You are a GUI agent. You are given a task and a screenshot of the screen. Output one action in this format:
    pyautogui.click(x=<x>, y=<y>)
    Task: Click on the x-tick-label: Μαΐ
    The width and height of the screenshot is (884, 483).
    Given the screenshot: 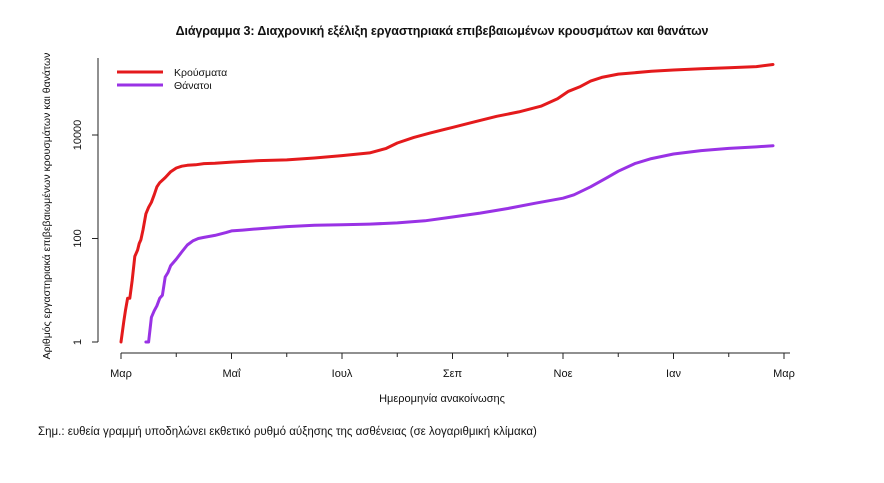 What is the action you would take?
    pyautogui.click(x=232, y=374)
    